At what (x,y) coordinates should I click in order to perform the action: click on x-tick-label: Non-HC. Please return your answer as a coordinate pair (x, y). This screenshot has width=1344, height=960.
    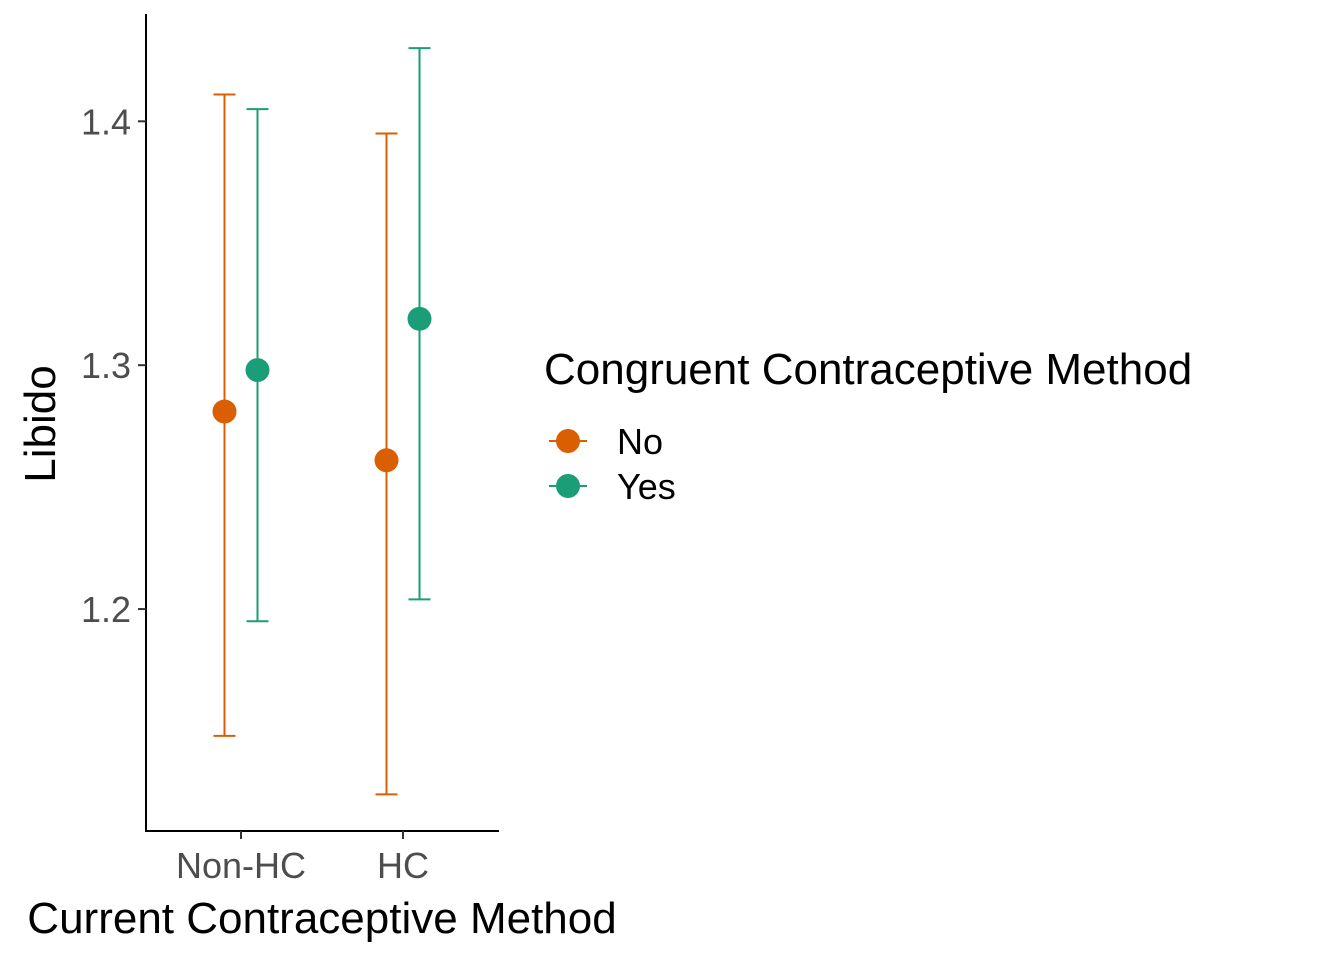
    Looking at the image, I should click on (241, 865).